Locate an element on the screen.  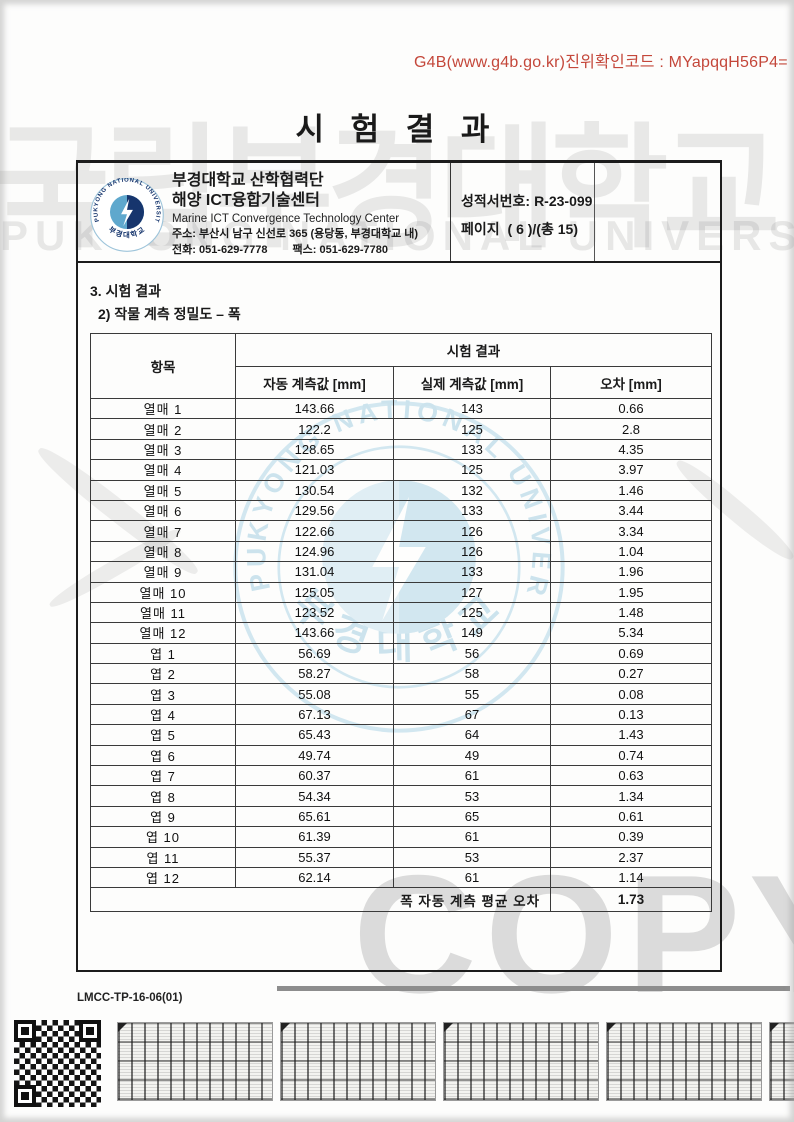
security-strip is located at coordinates (521, 1061).